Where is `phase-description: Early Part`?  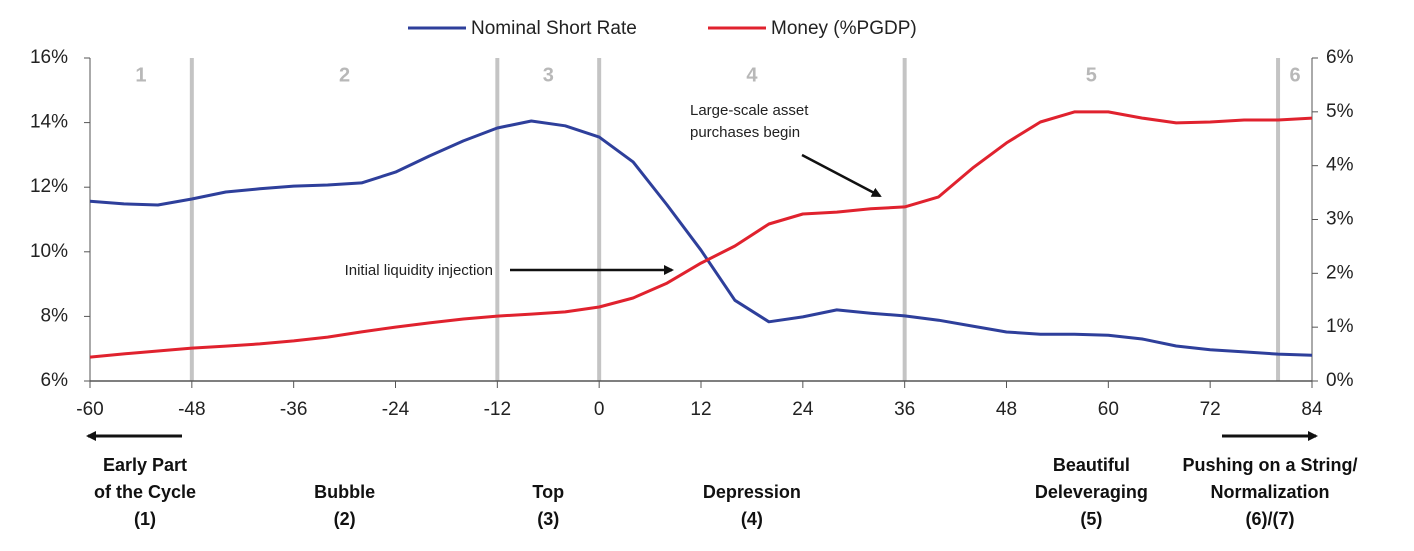 phase-description: Early Part is located at coordinates (145, 465).